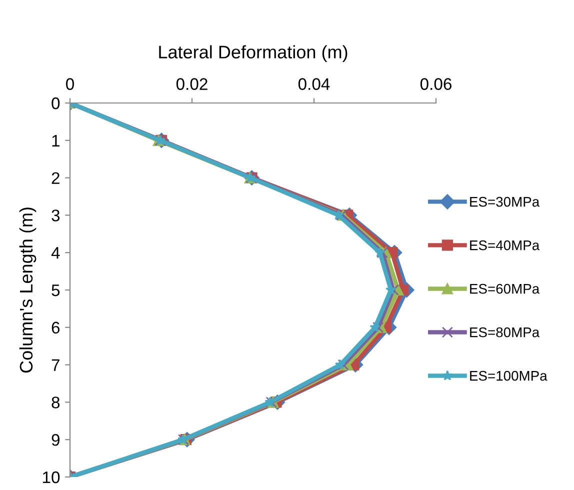 This screenshot has height=490, width=574. Describe the element at coordinates (56, 290) in the screenshot. I see `y-tick-label: 5` at that location.